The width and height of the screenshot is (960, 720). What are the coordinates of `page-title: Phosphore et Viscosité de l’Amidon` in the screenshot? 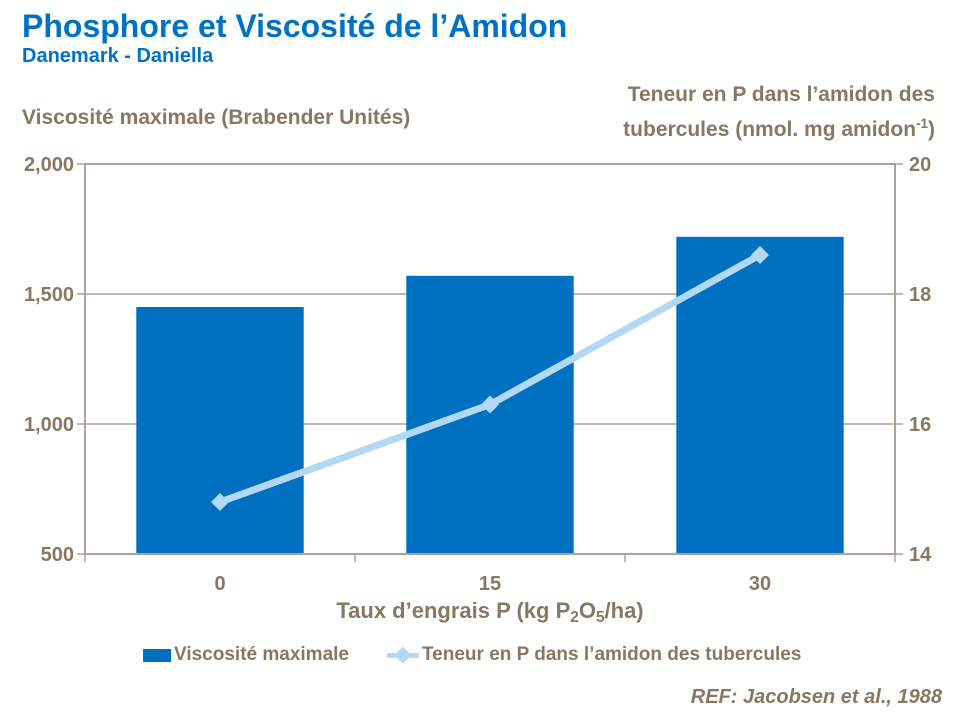 It's located at (295, 26).